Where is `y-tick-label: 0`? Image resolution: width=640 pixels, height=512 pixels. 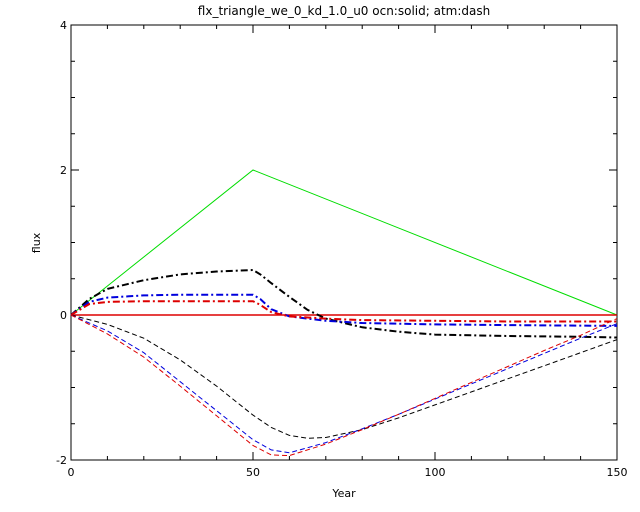
y-tick-label: 0 is located at coordinates (63, 315).